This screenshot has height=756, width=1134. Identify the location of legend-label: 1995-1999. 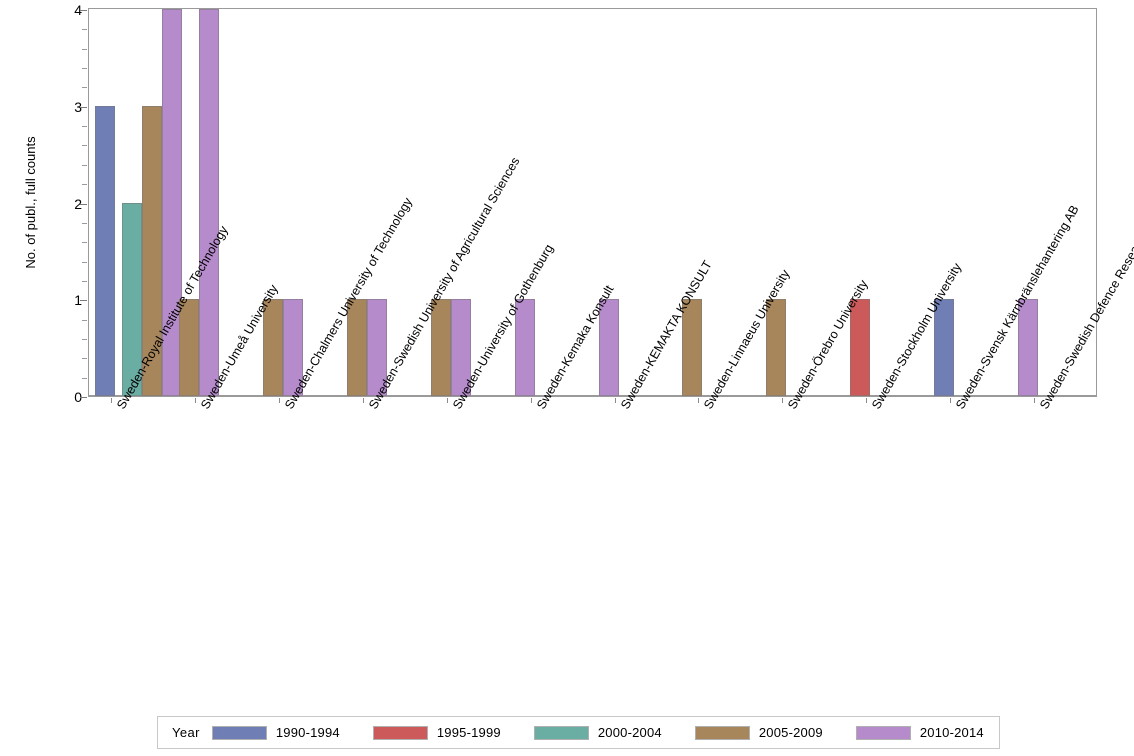
(468, 732).